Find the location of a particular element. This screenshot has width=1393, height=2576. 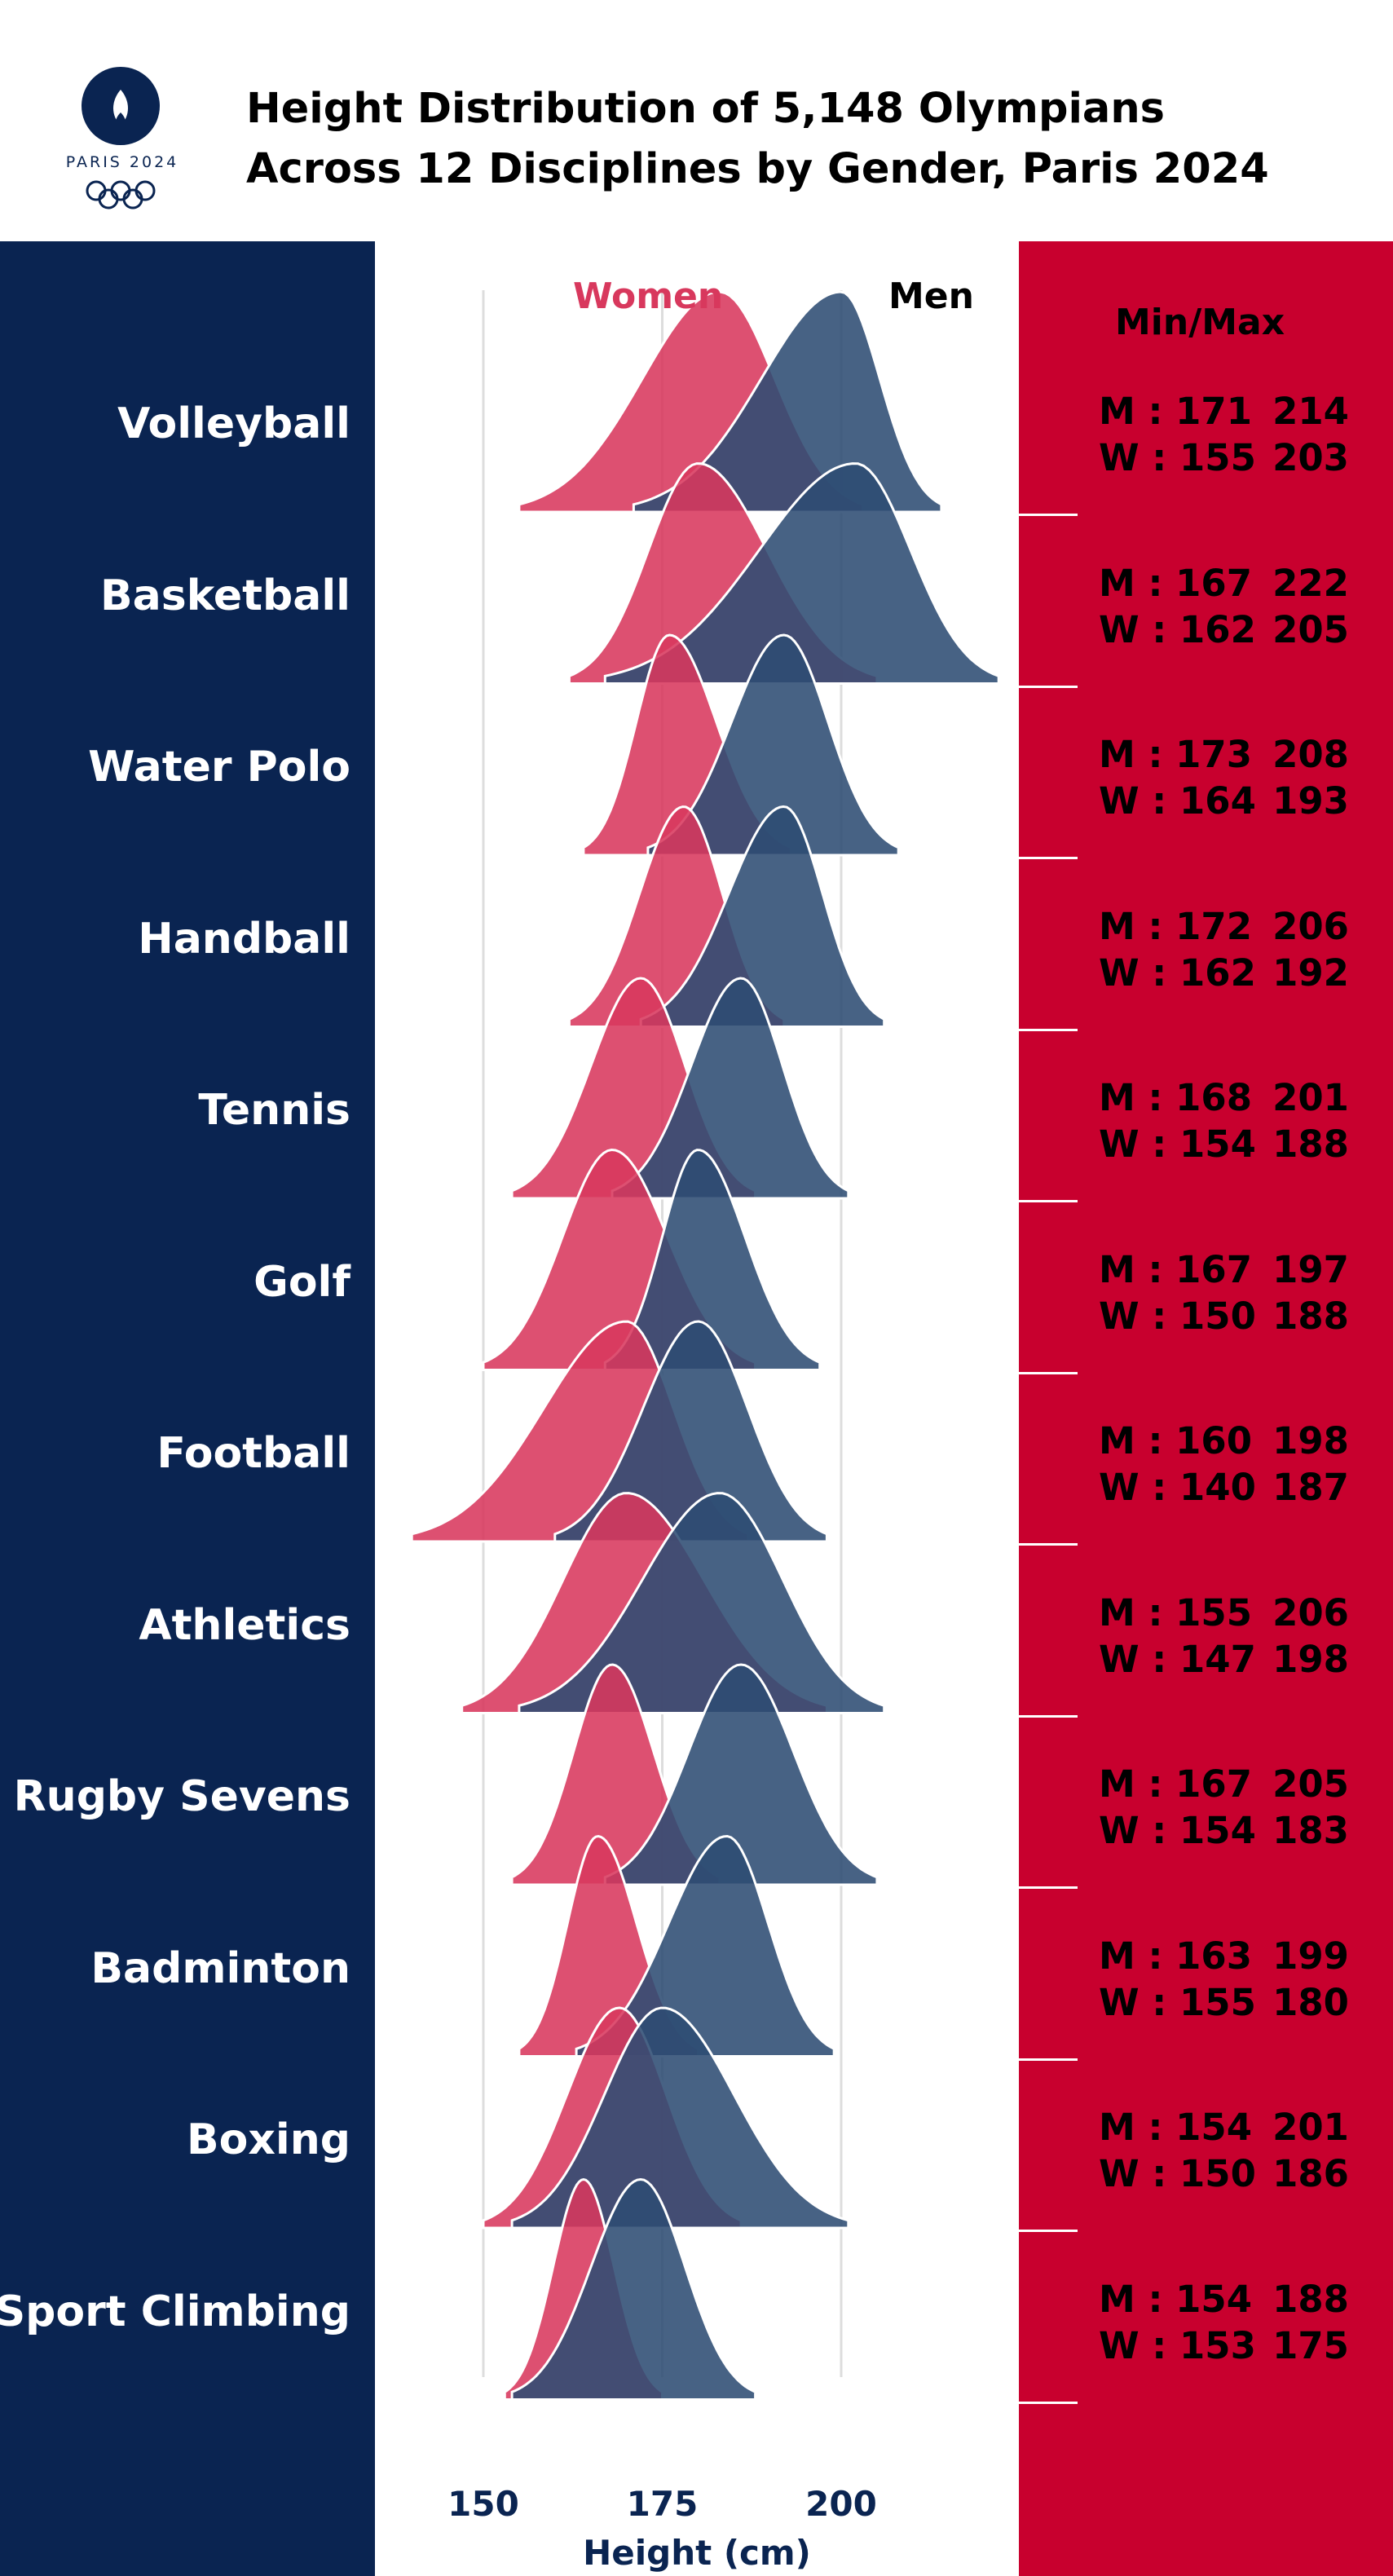

women-min-label: W : 153 is located at coordinates (1177, 2345).